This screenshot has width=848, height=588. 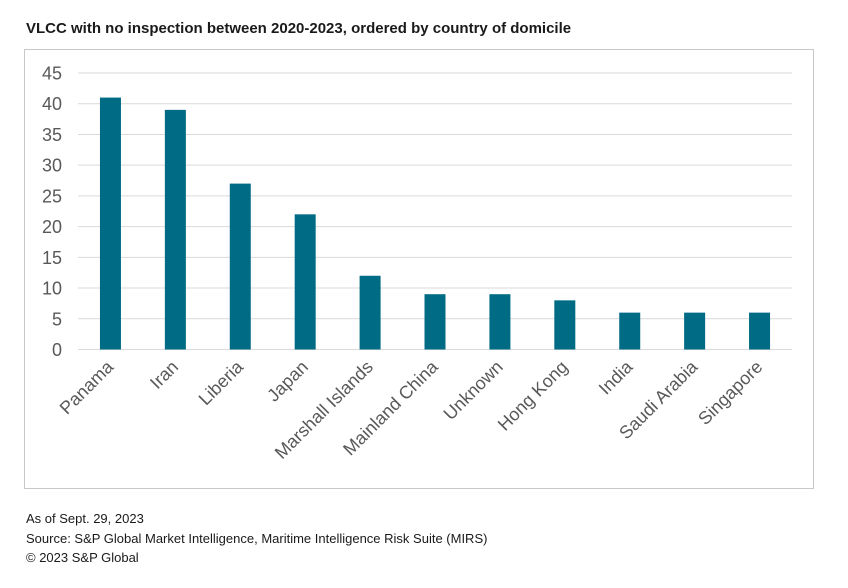 What do you see at coordinates (57, 319) in the screenshot?
I see `y-tick-label: 5` at bounding box center [57, 319].